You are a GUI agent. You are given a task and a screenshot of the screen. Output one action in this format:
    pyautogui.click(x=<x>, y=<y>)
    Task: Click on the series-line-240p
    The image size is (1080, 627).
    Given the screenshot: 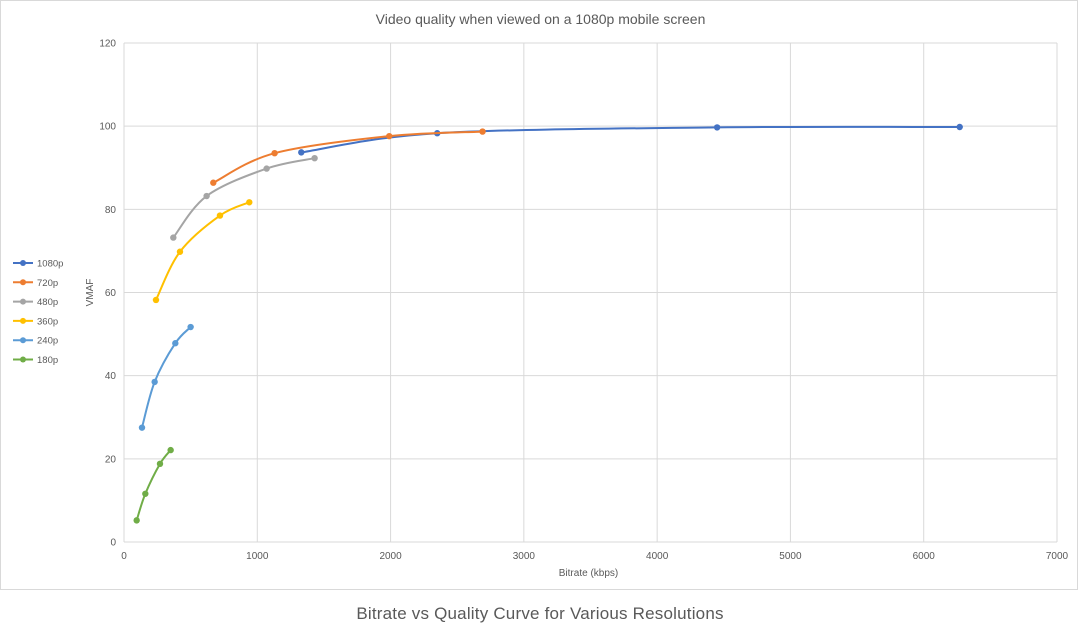 What is the action you would take?
    pyautogui.click(x=166, y=377)
    